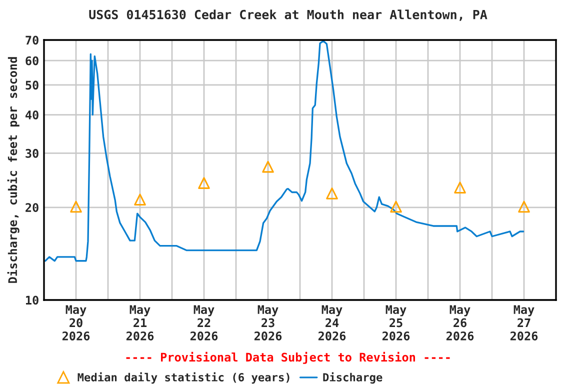 Image resolution: width=576 pixels, height=384 pixels. What do you see at coordinates (332, 322) in the screenshot?
I see `x-tick-label: May 24 2026` at bounding box center [332, 322].